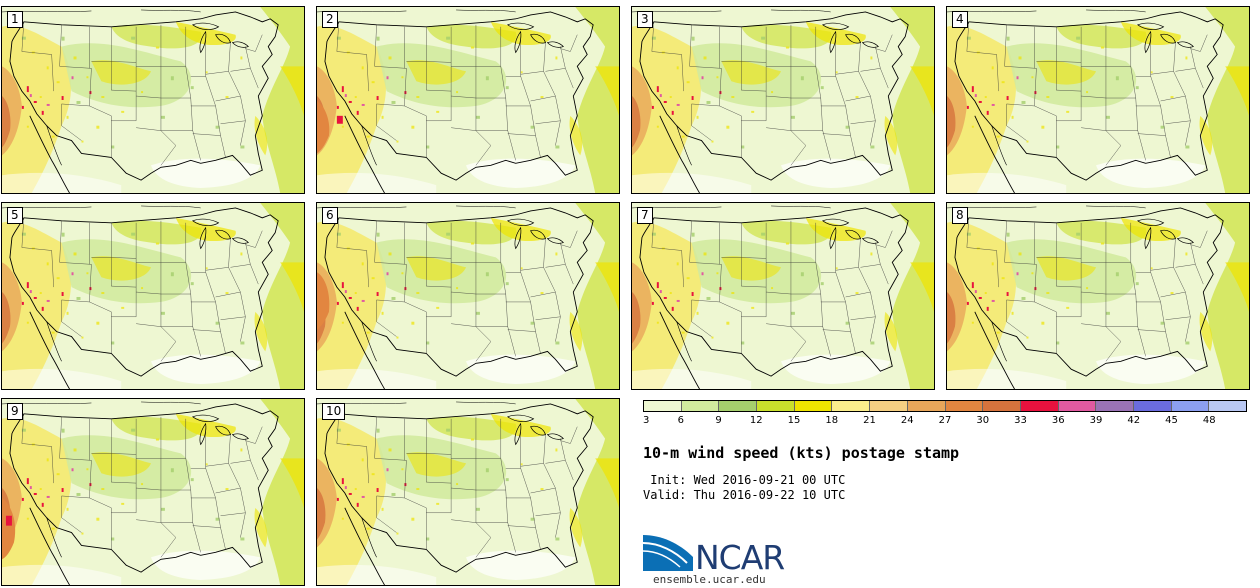 The height and width of the screenshot is (588, 1260). Describe the element at coordinates (330, 19) in the screenshot. I see `member-label: 2` at that location.